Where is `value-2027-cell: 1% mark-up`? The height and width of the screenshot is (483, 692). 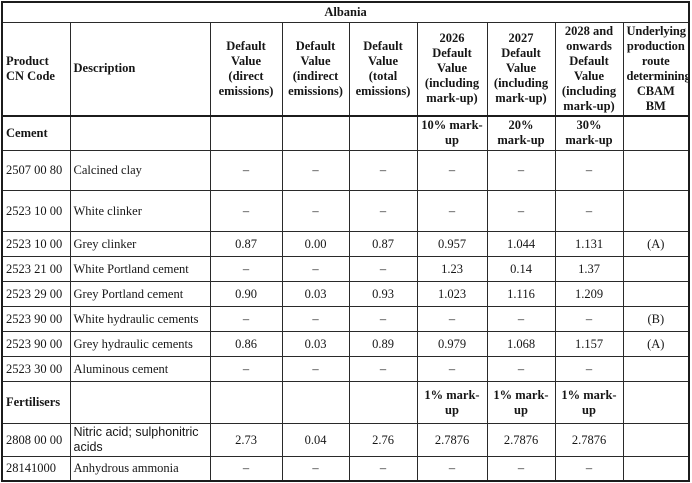
value-2027-cell: 1% mark-up is located at coordinates (521, 402).